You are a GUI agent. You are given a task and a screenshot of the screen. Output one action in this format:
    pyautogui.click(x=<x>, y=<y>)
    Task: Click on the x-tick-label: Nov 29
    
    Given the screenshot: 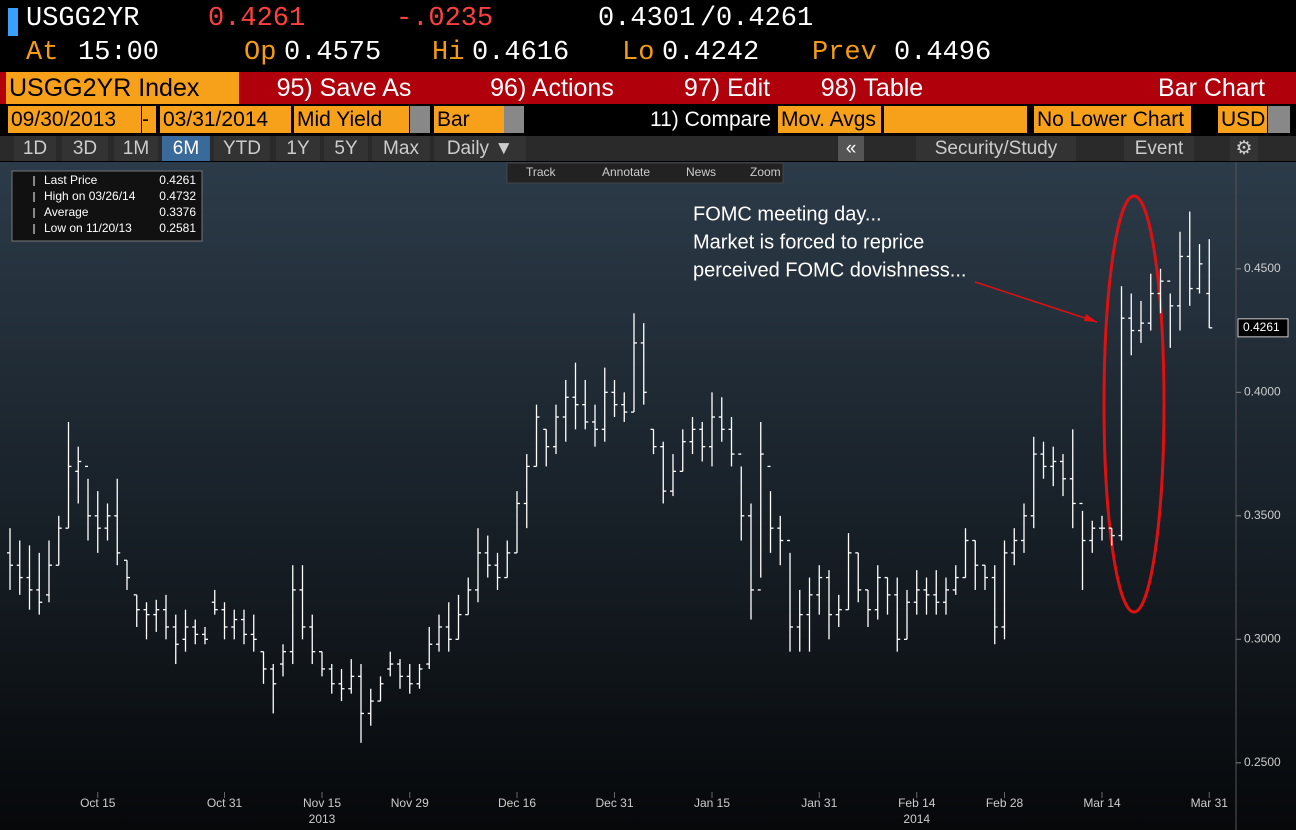 What is the action you would take?
    pyautogui.click(x=410, y=803)
    